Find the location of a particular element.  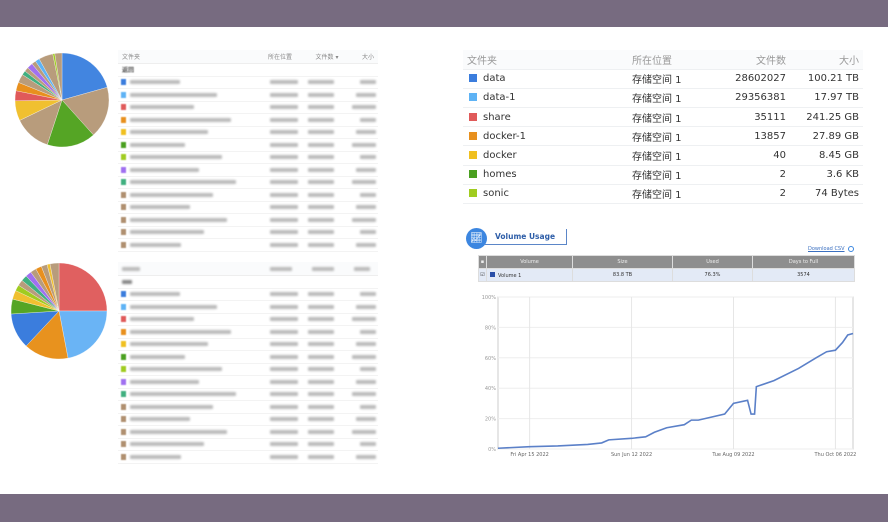

y-tick-label: 20% is located at coordinates (490, 420).